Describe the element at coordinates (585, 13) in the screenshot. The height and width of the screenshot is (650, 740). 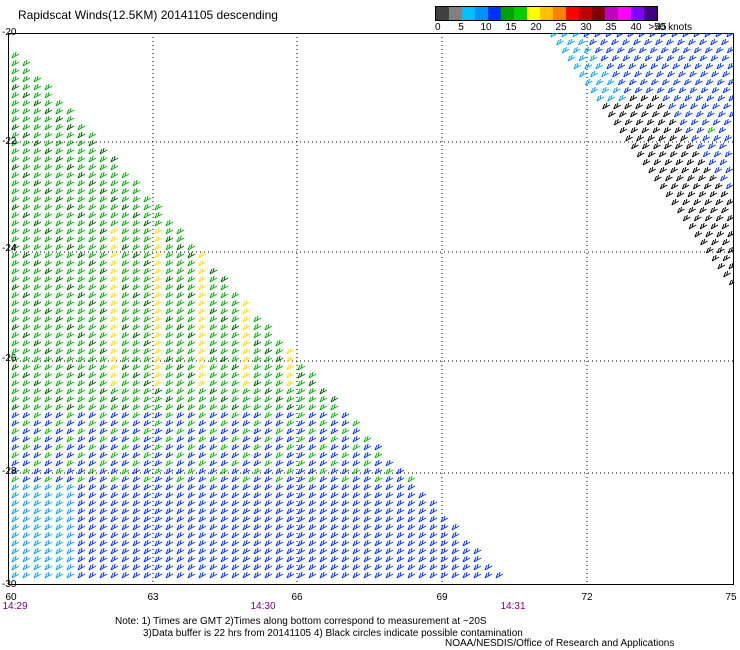
I see `color-swatch` at that location.